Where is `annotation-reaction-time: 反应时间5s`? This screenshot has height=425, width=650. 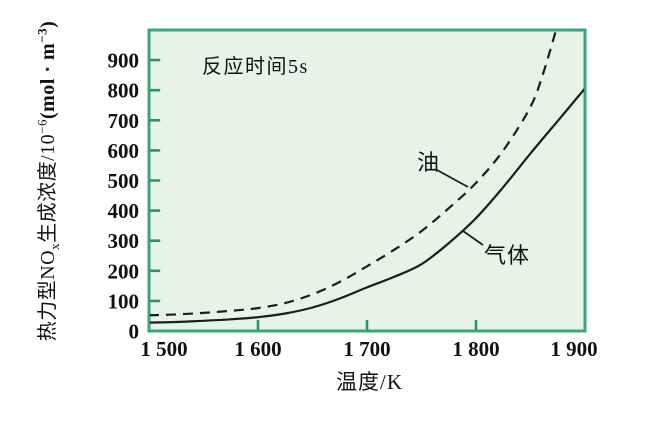 annotation-reaction-time: 反应时间5s is located at coordinates (255, 67).